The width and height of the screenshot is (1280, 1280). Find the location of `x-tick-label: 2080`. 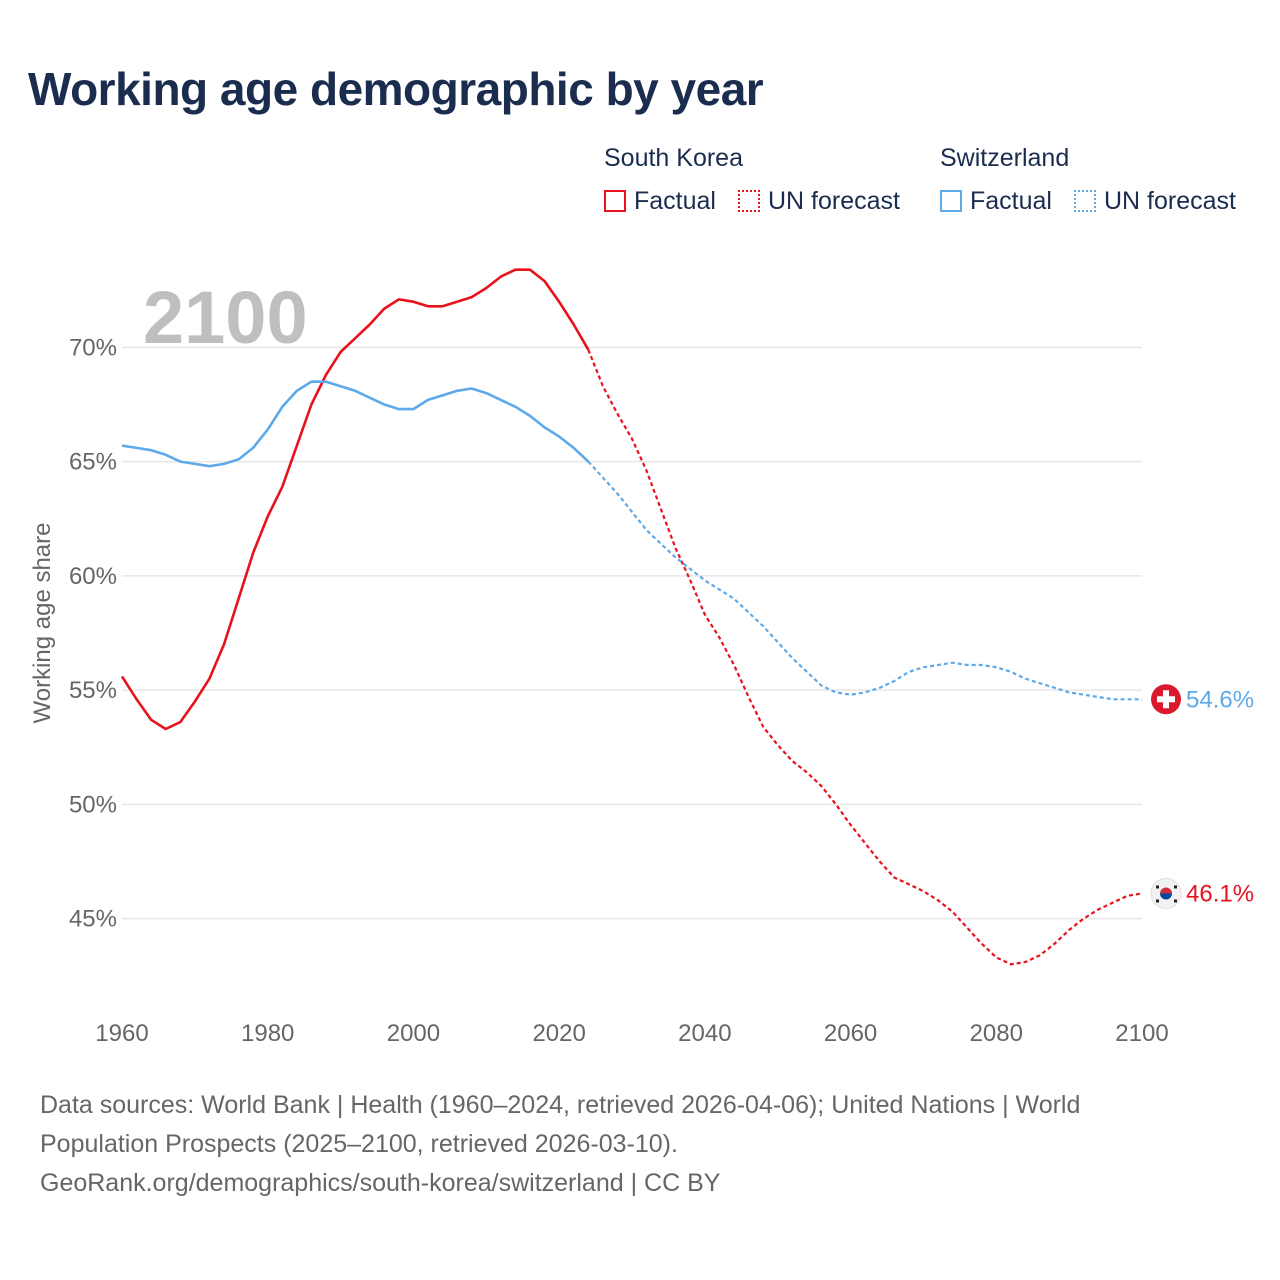

x-tick-label: 2080 is located at coordinates (996, 1033).